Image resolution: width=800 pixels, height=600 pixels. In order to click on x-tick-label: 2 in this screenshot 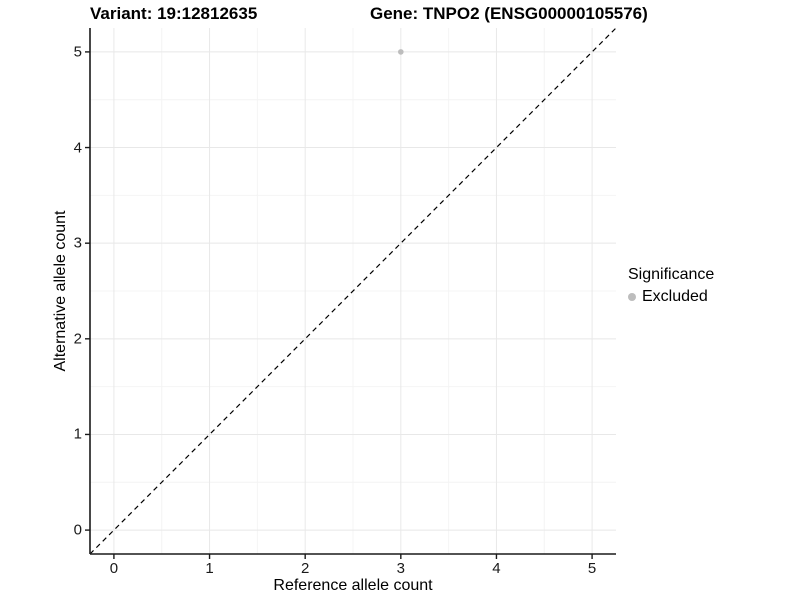, I will do `click(305, 568)`.